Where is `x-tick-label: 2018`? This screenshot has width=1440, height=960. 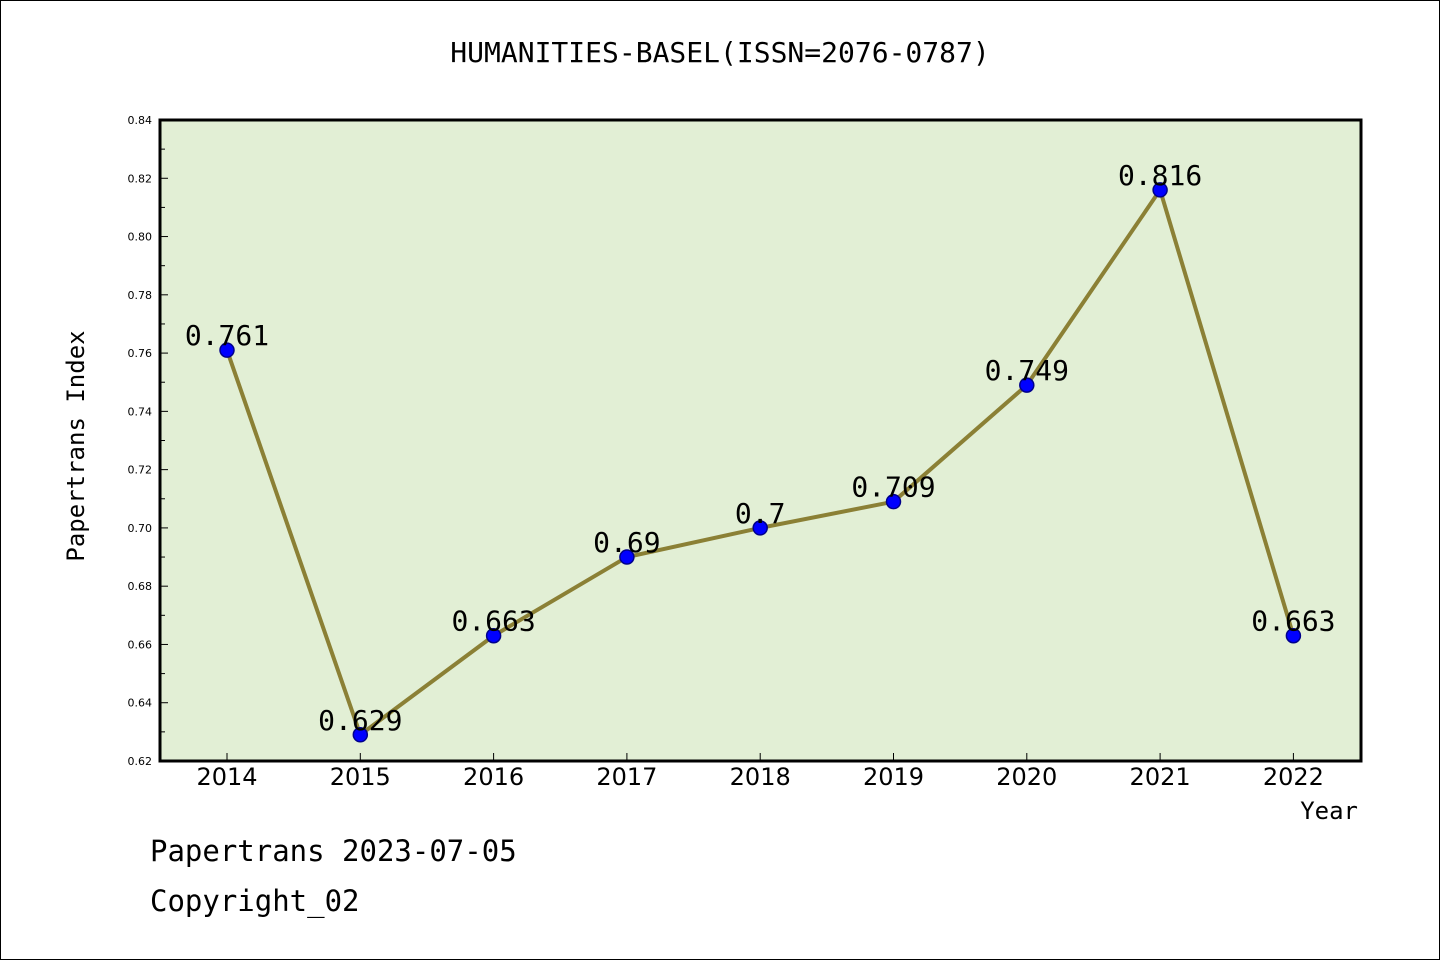 x-tick-label: 2018 is located at coordinates (760, 777).